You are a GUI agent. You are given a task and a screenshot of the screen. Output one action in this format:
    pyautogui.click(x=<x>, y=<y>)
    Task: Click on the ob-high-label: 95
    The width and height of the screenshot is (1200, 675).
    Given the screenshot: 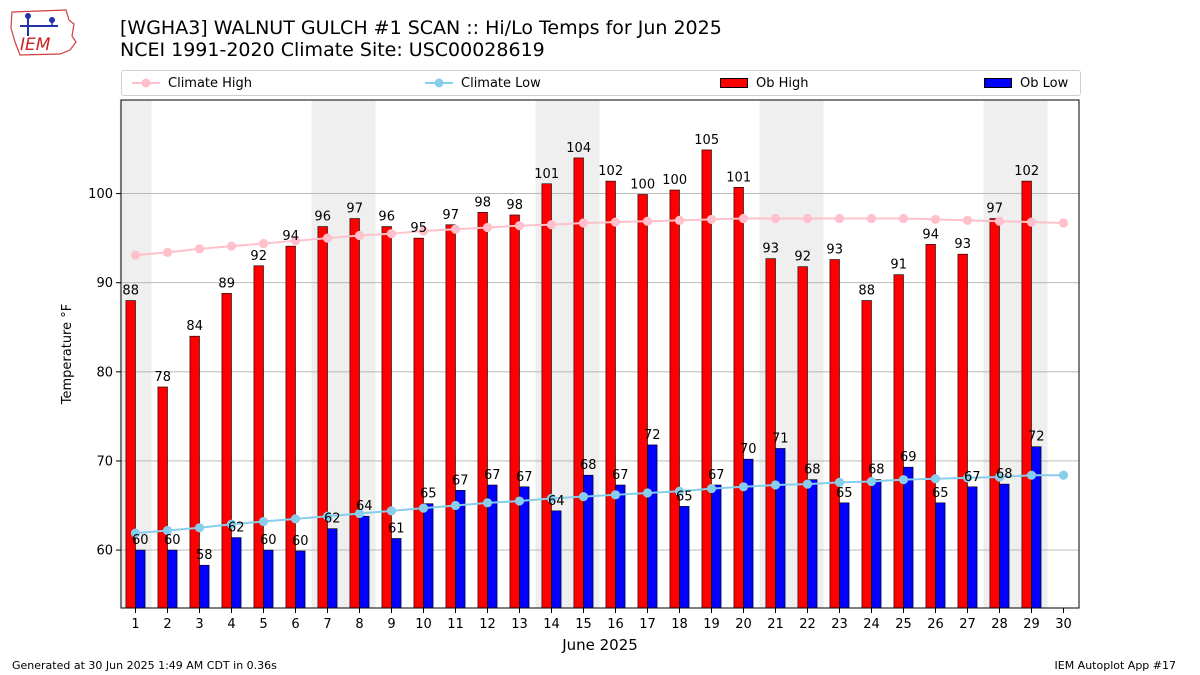 What is the action you would take?
    pyautogui.click(x=418, y=228)
    